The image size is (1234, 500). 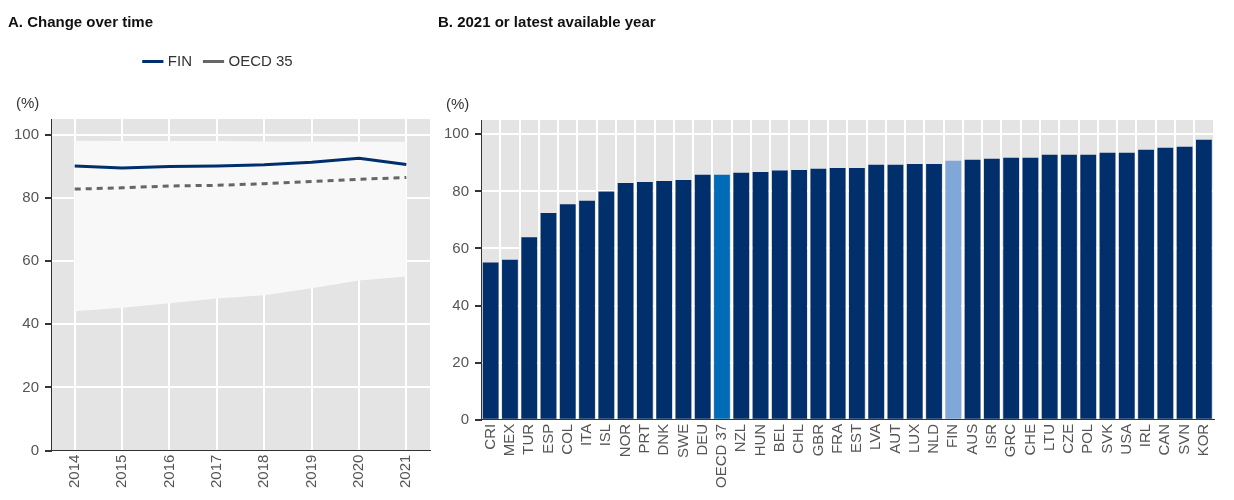 What do you see at coordinates (405, 471) in the screenshot?
I see `x-tick-label: 2021` at bounding box center [405, 471].